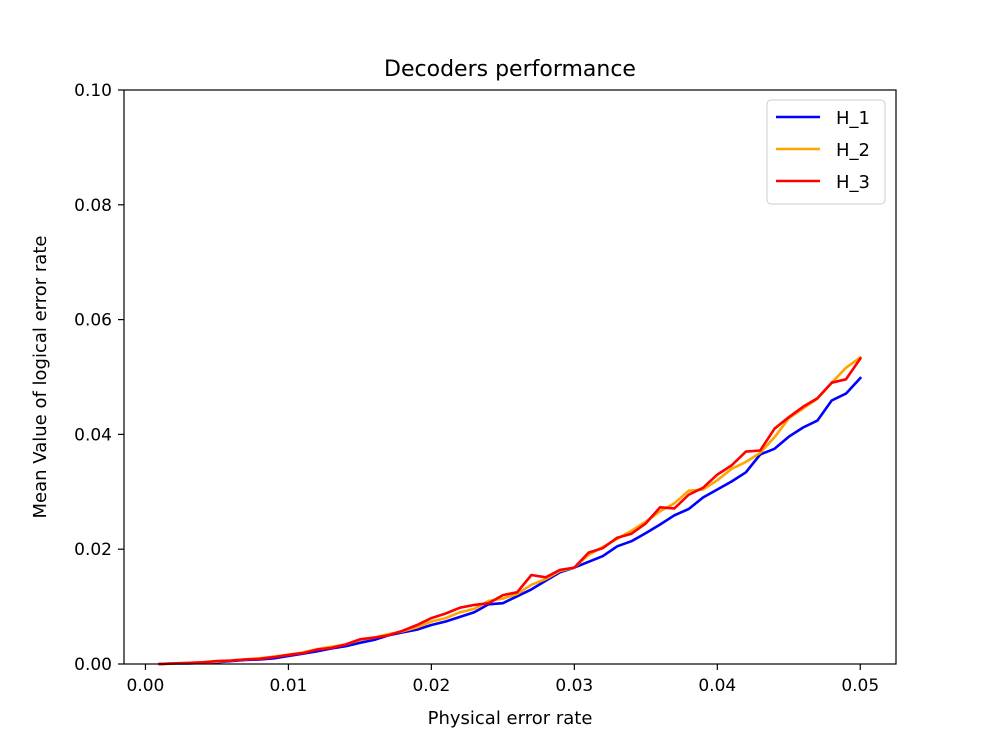 The height and width of the screenshot is (747, 996). Describe the element at coordinates (93, 91) in the screenshot. I see `y-tick-label: 0.10` at that location.